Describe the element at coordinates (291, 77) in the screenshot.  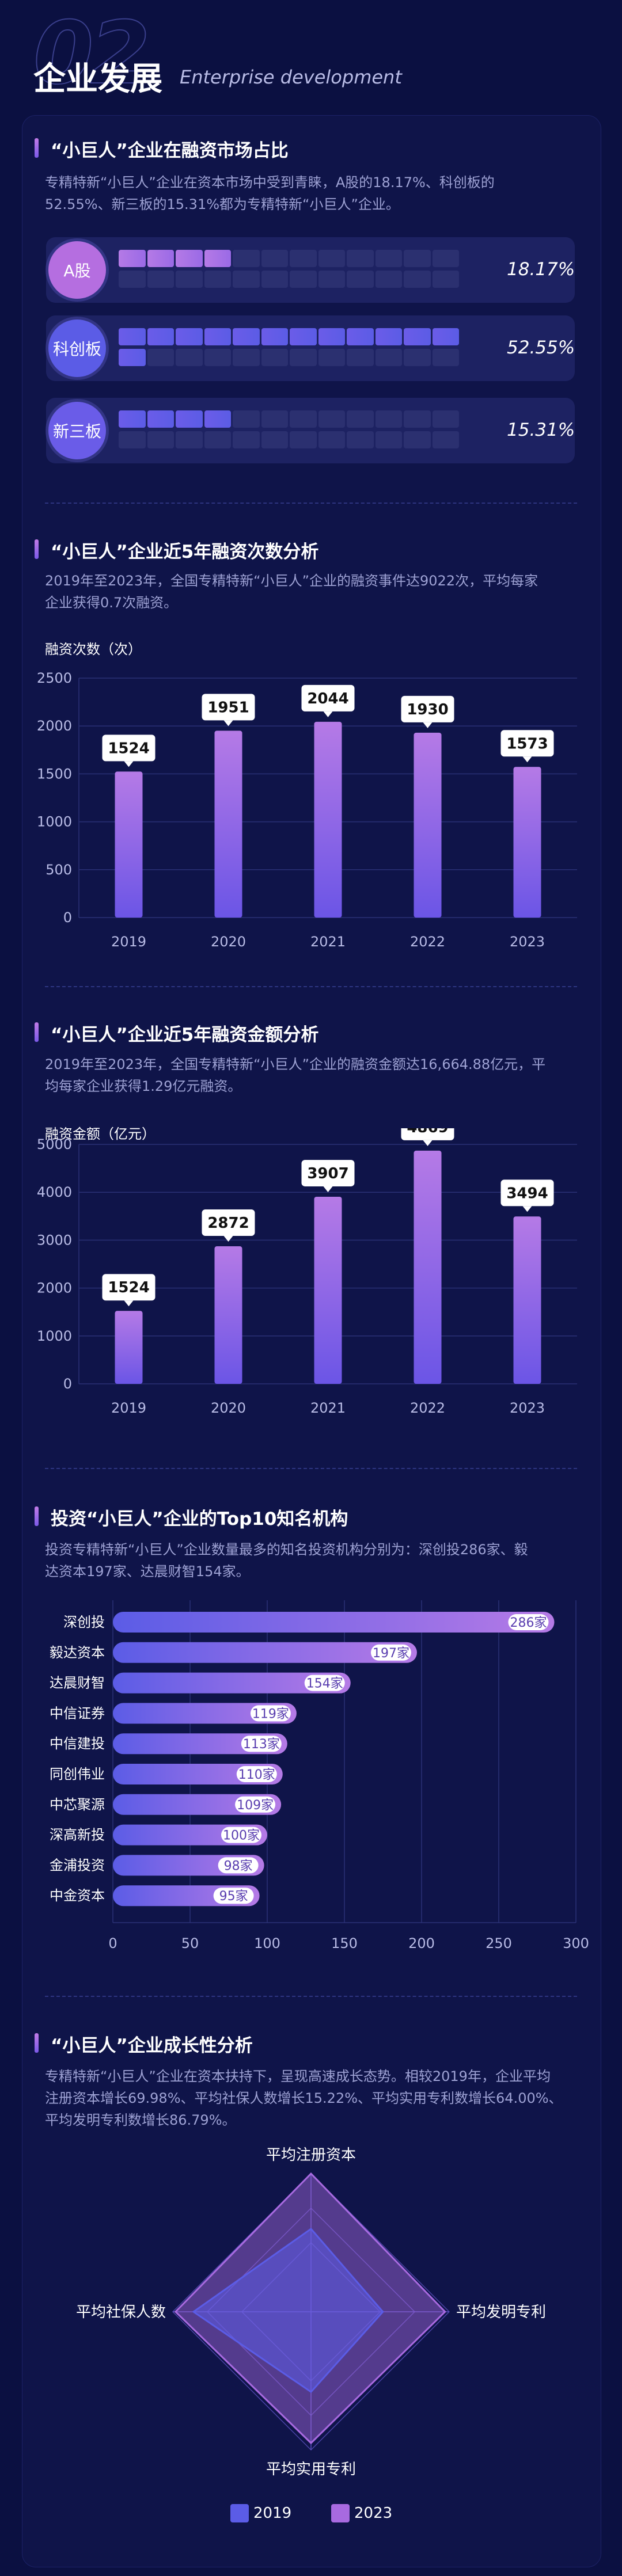
I see `page-title-en: Enterprise development` at that location.